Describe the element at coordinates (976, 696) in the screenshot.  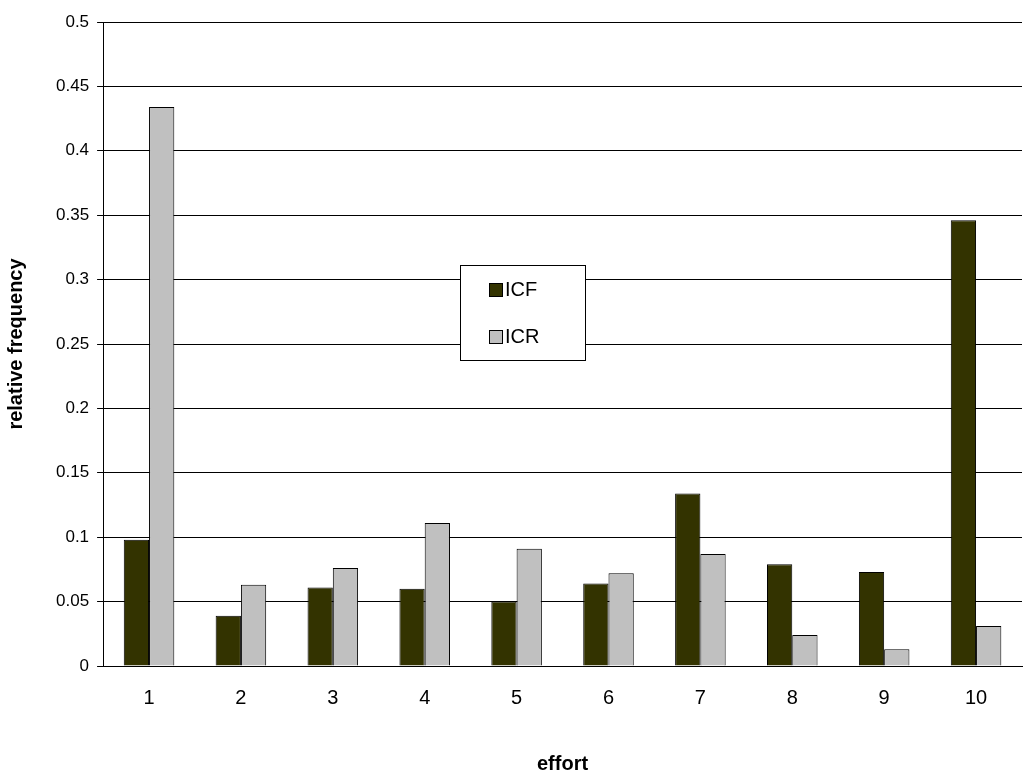
I see `x-tick-label: 10` at that location.